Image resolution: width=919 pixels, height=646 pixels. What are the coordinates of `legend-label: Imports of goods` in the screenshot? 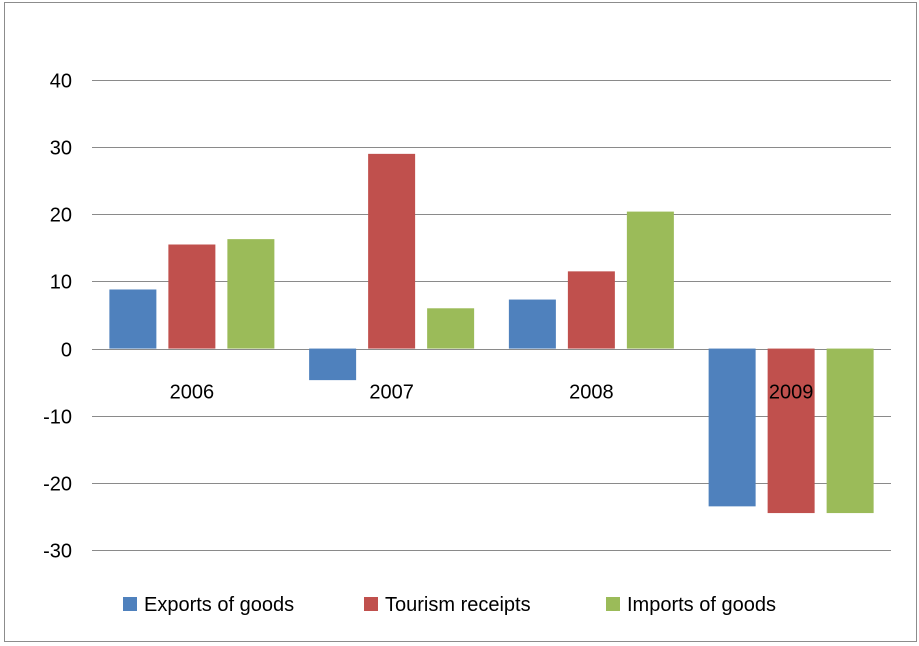 It's located at (701, 605).